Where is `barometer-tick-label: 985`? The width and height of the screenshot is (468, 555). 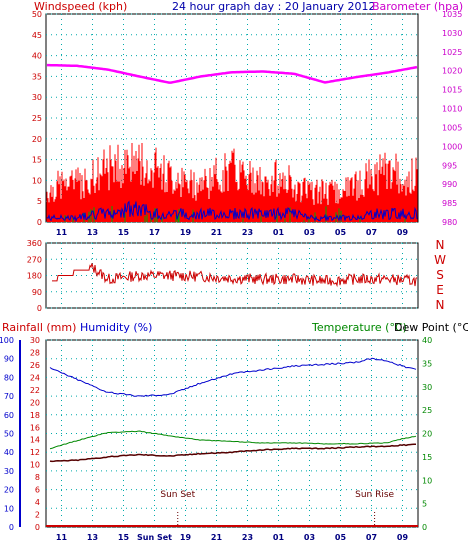 barometer-tick-label: 985 is located at coordinates (449, 203).